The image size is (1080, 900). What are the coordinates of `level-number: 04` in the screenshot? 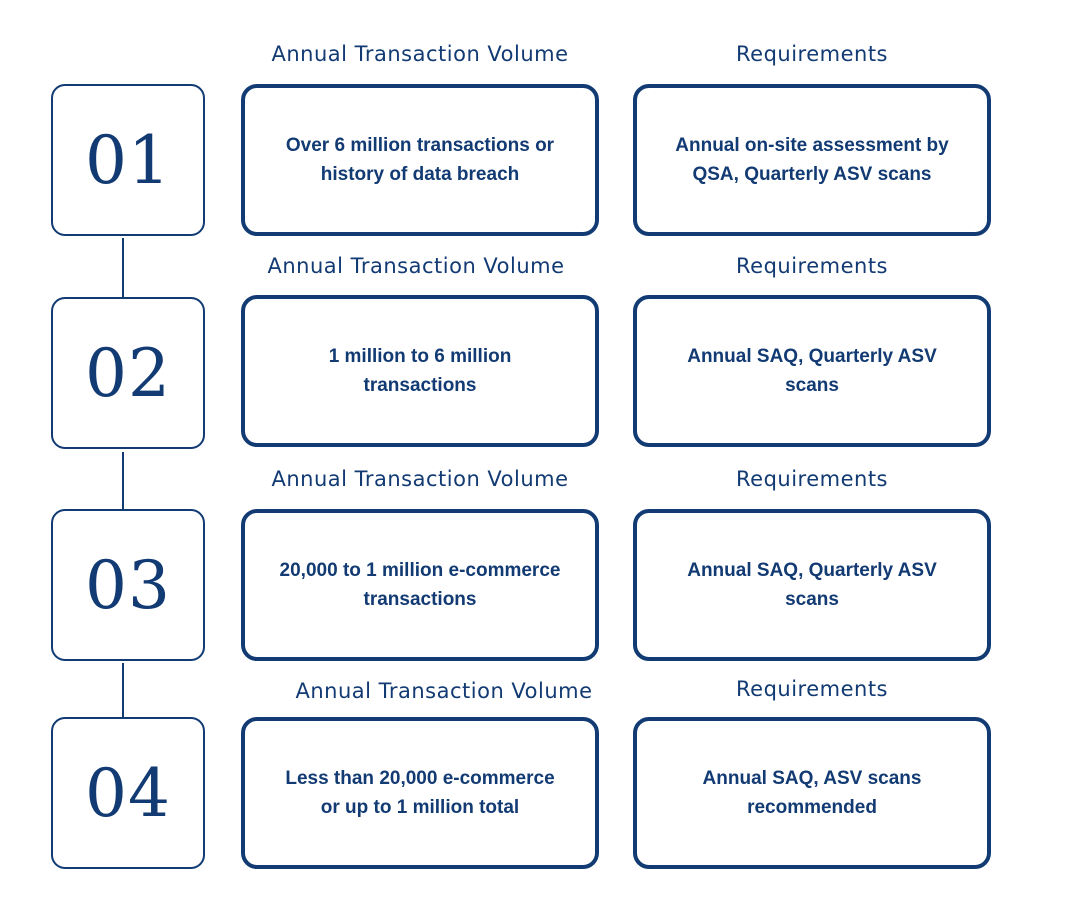 It's located at (128, 793).